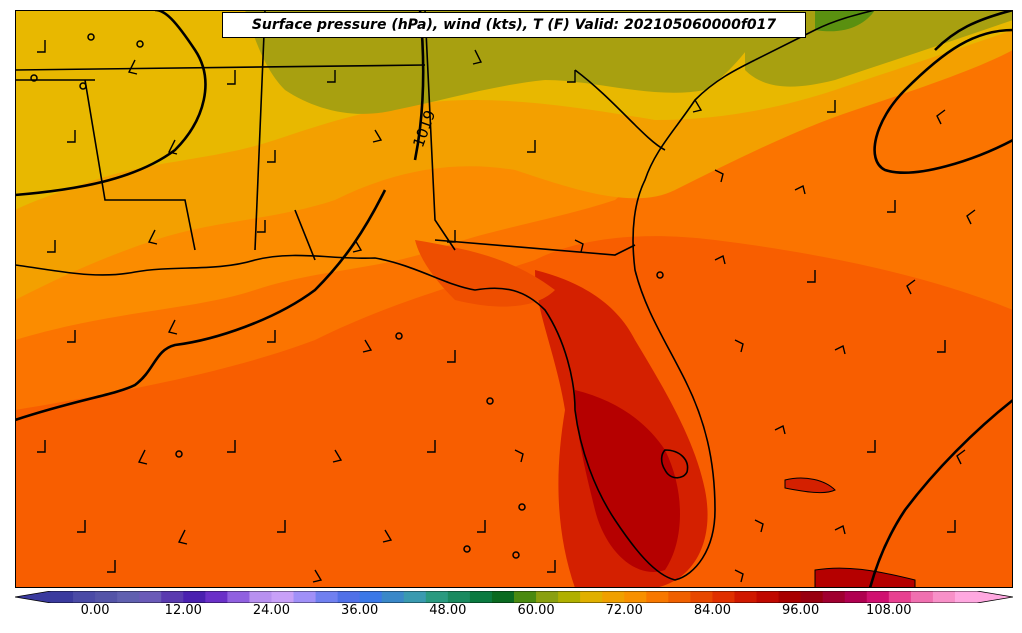 This screenshot has height=633, width=1022. Describe the element at coordinates (201, 305) in the screenshot. I see `isobar-gulf` at that location.